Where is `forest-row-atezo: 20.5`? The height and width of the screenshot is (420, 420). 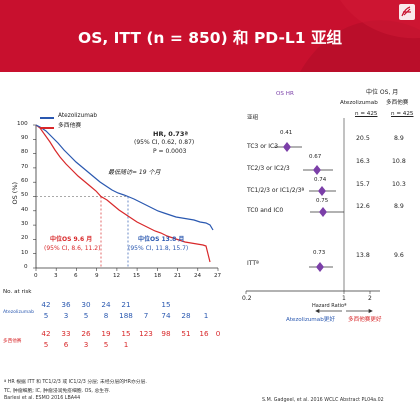 forest-row-atezo: 20.5 is located at coordinates (363, 138).